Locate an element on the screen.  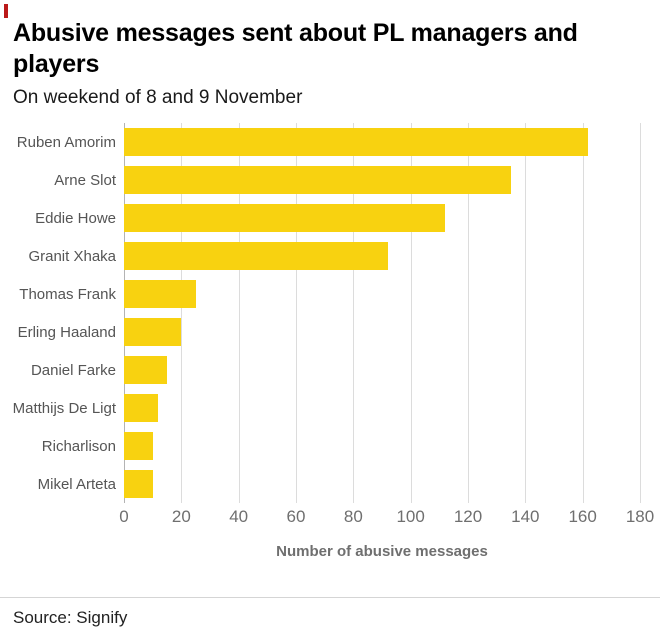
category-label: Arne Slot is located at coordinates (85, 180).